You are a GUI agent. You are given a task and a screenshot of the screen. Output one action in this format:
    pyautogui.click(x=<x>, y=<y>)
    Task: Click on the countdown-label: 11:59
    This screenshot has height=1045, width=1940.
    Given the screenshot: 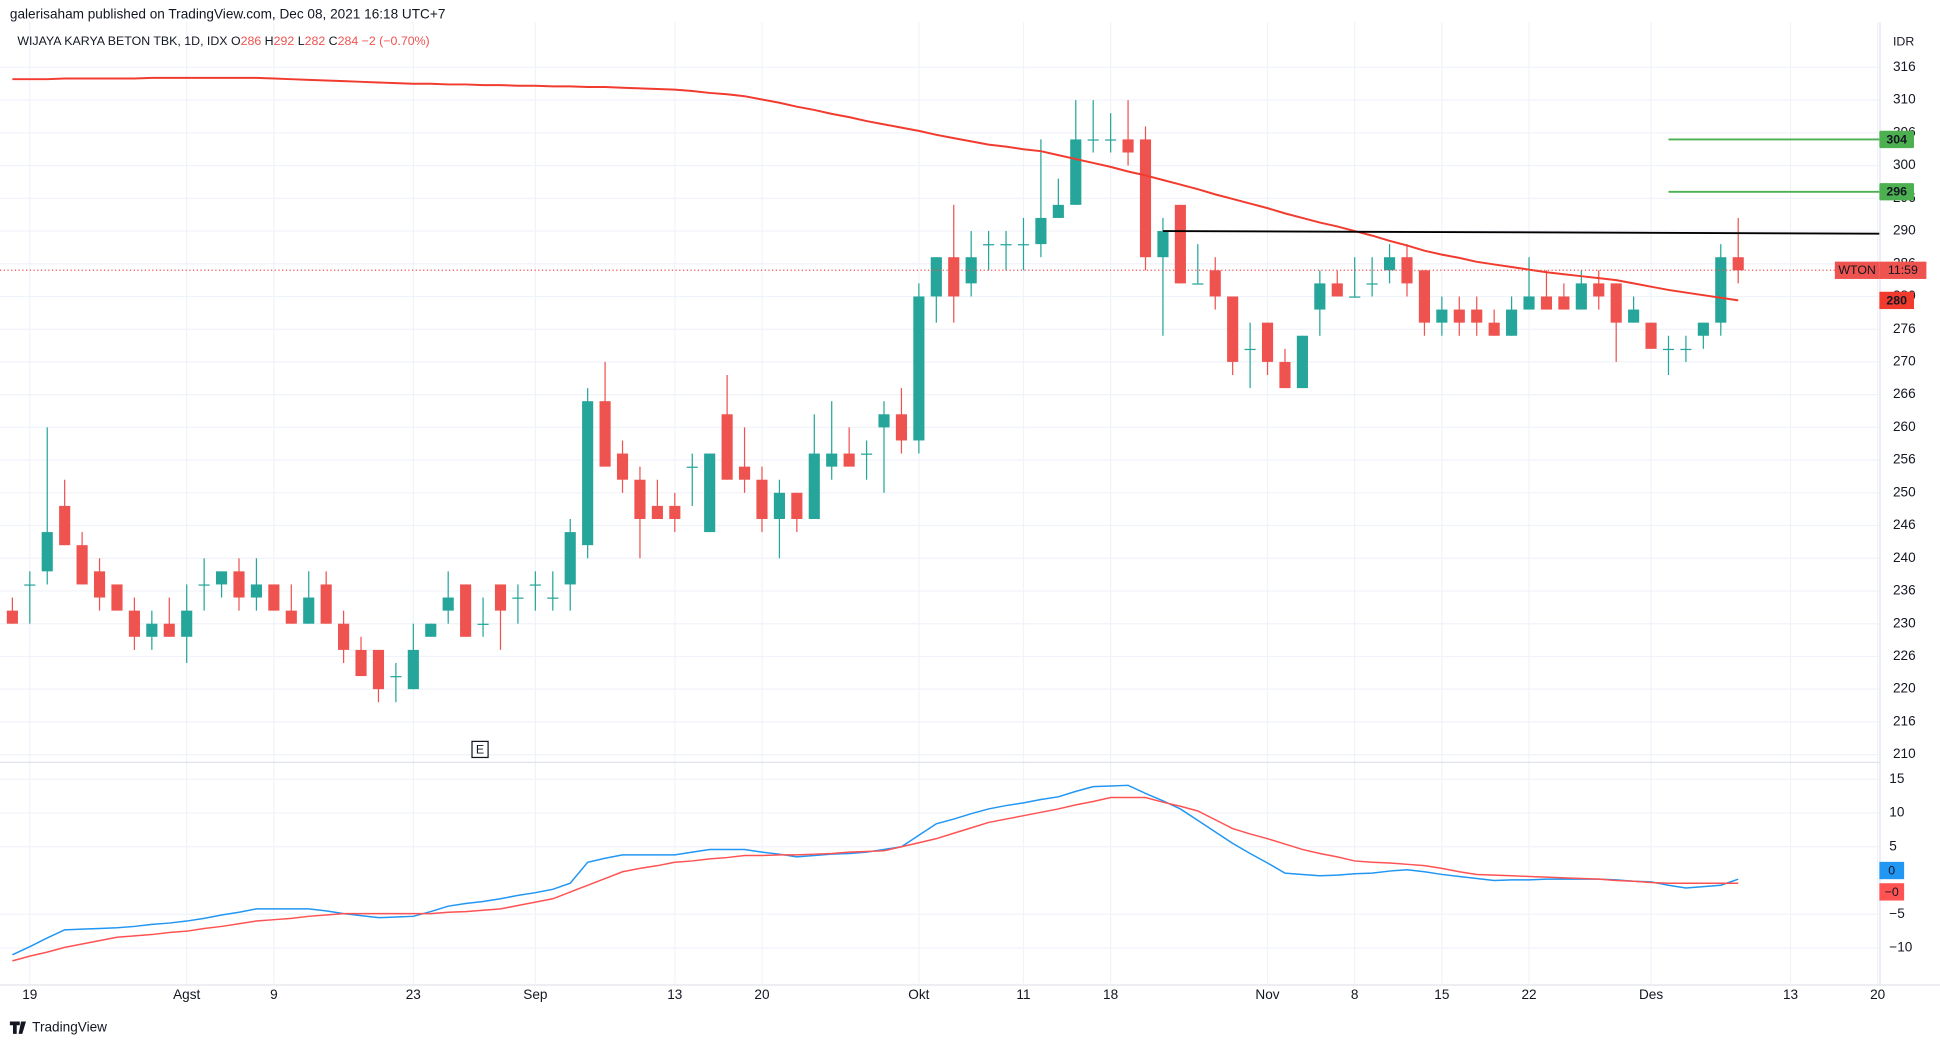 What is the action you would take?
    pyautogui.click(x=1903, y=270)
    